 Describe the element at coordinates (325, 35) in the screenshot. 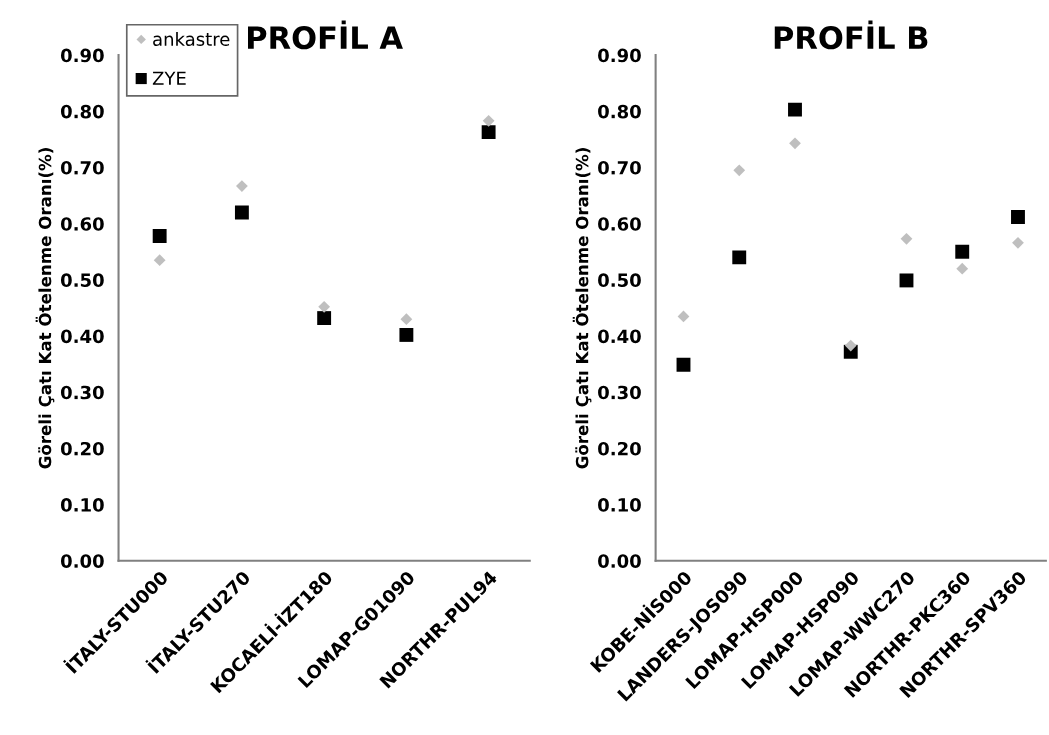

I see `chart-title: PROFİL A` at that location.